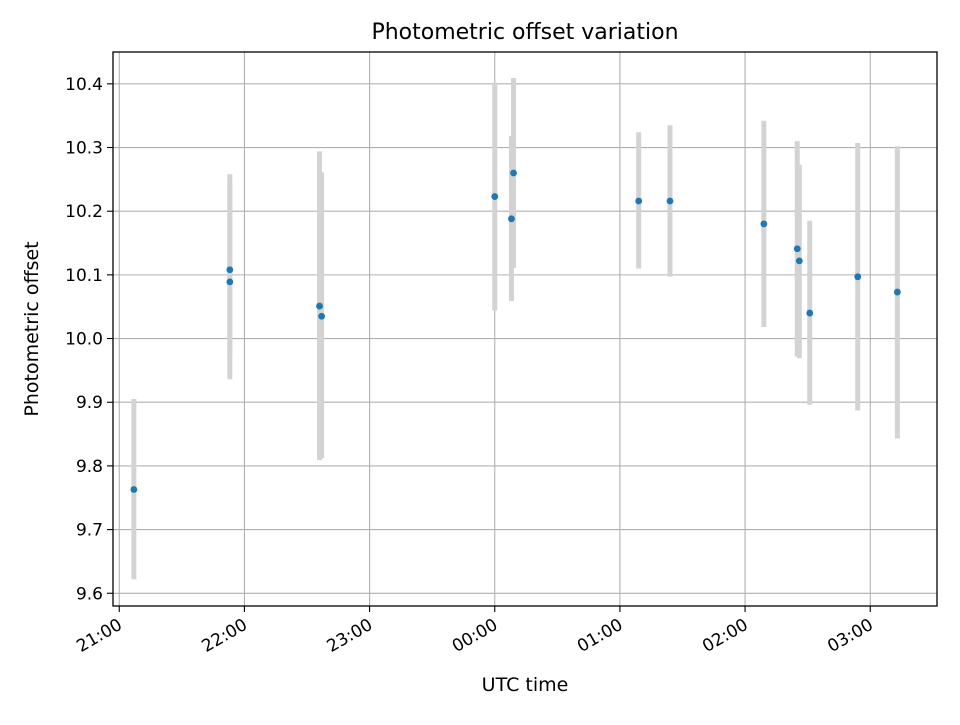 Image resolution: width=960 pixels, height=725 pixels. What do you see at coordinates (84, 212) in the screenshot?
I see `y-tick-label: 10.2` at bounding box center [84, 212].